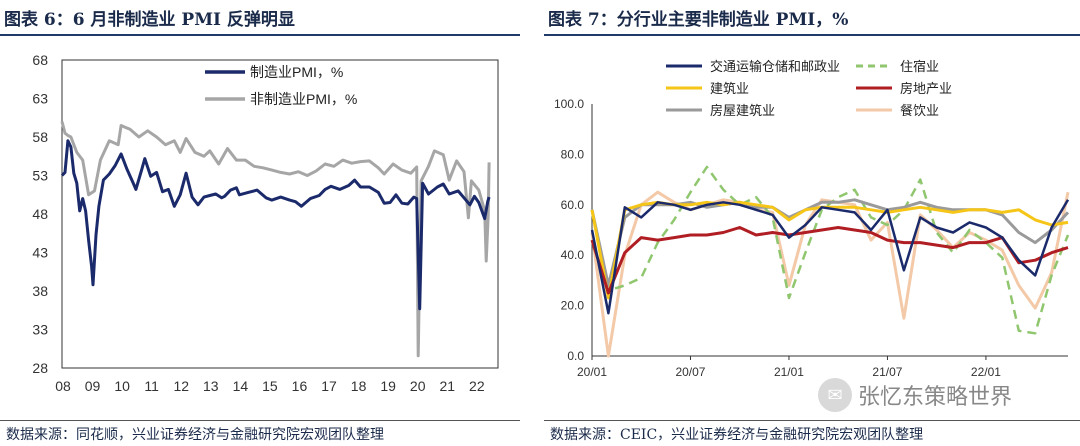  What do you see at coordinates (742, 110) in the screenshot?
I see `legend-label: 房屋建筑业` at bounding box center [742, 110].